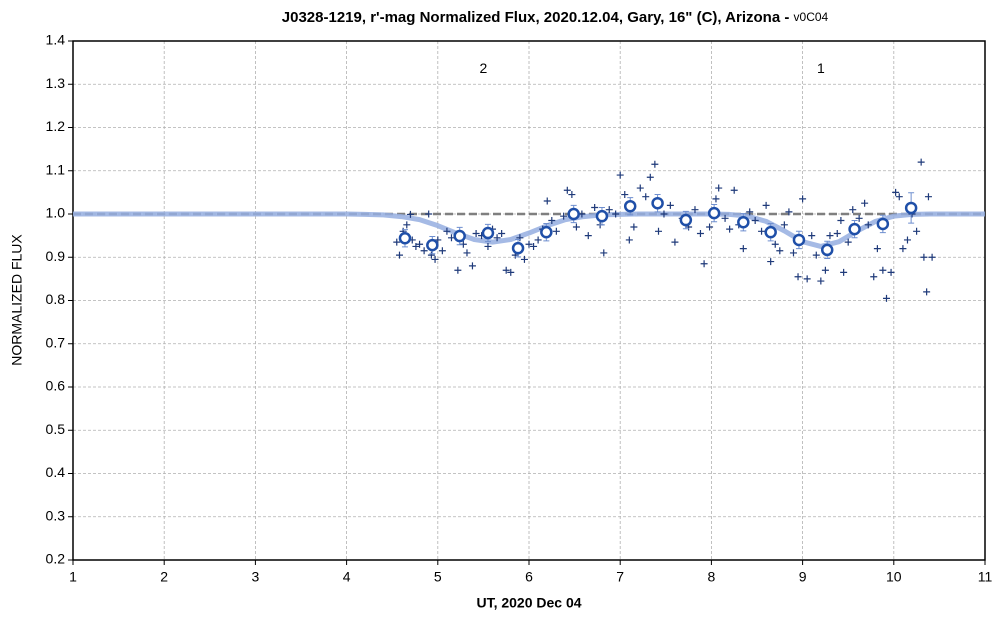  I want to click on y-tick-label: 0.4, so click(56, 472).